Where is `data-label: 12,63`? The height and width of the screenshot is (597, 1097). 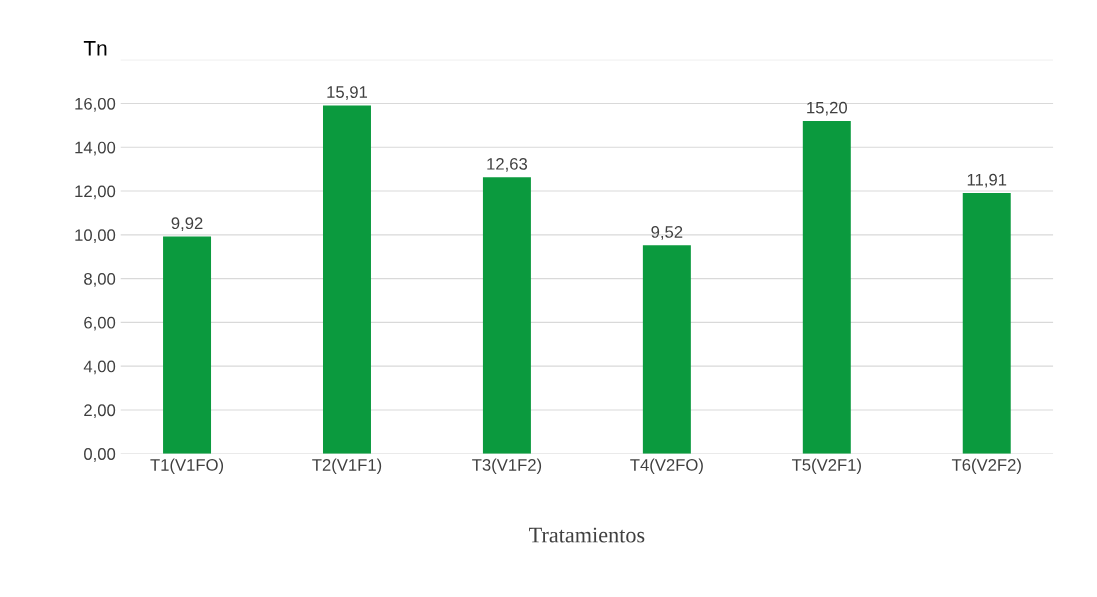
data-label: 12,63 is located at coordinates (507, 164).